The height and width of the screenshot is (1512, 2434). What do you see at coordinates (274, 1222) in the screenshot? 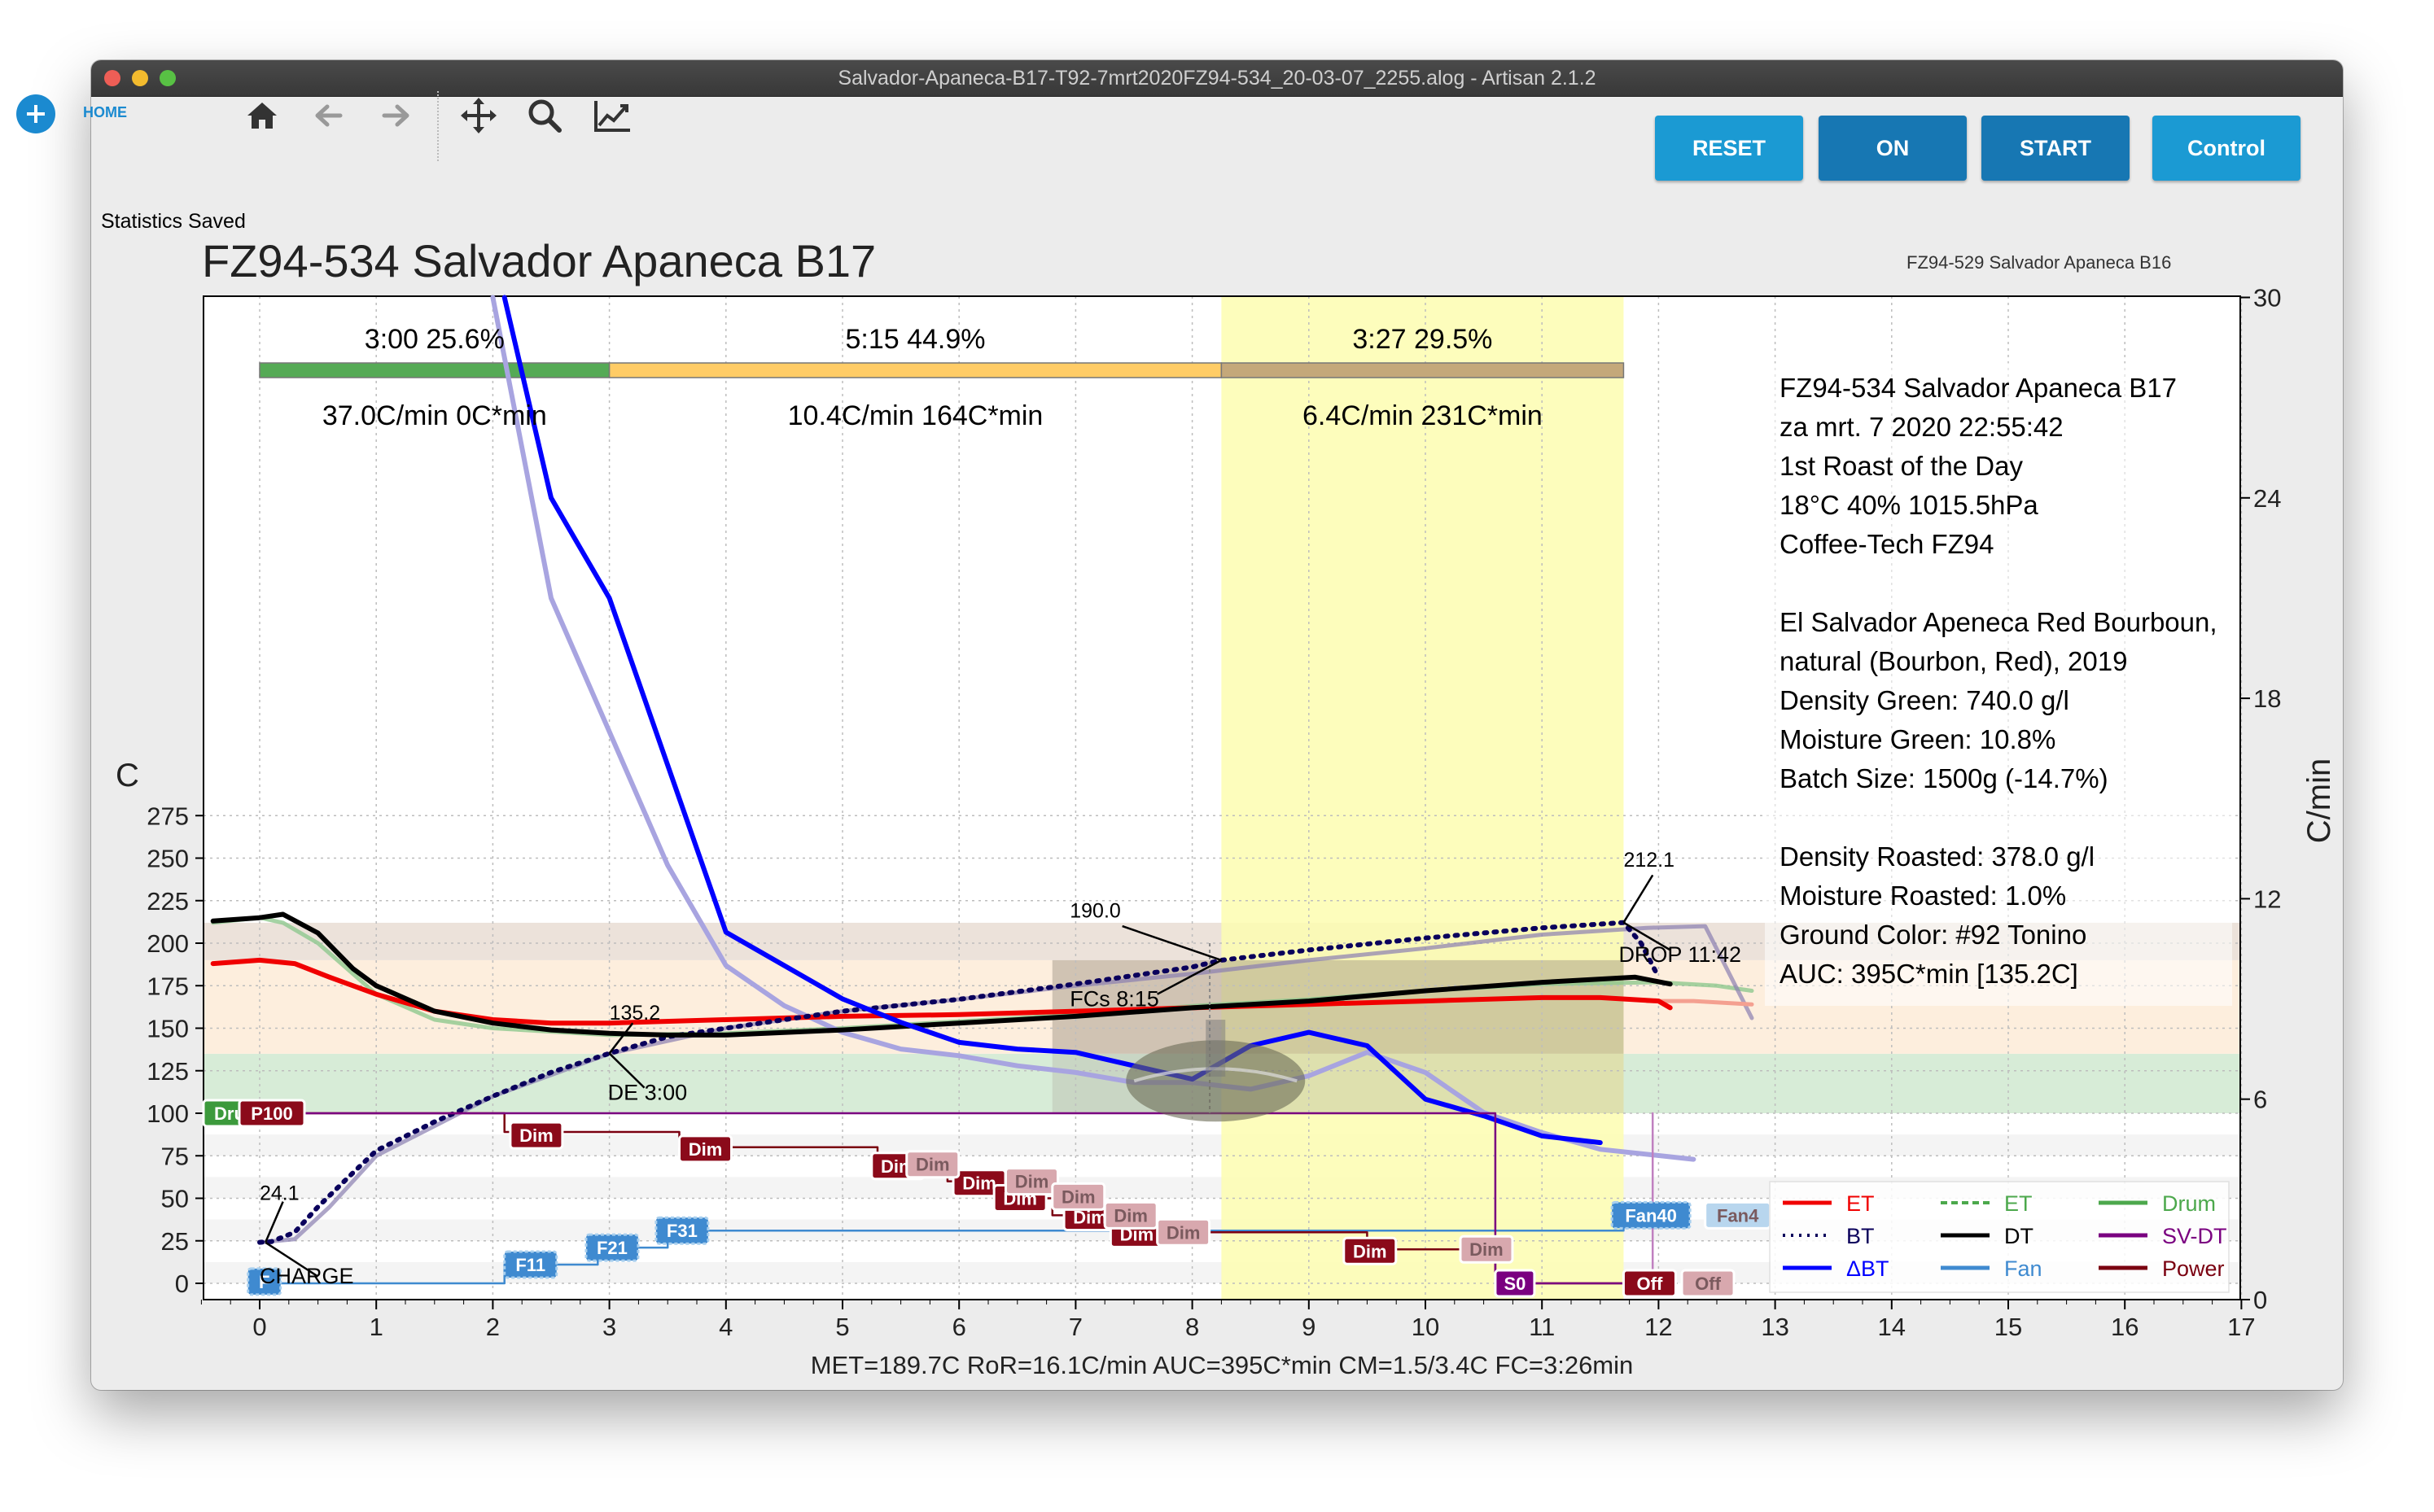
I see `charge-temp-leader` at bounding box center [274, 1222].